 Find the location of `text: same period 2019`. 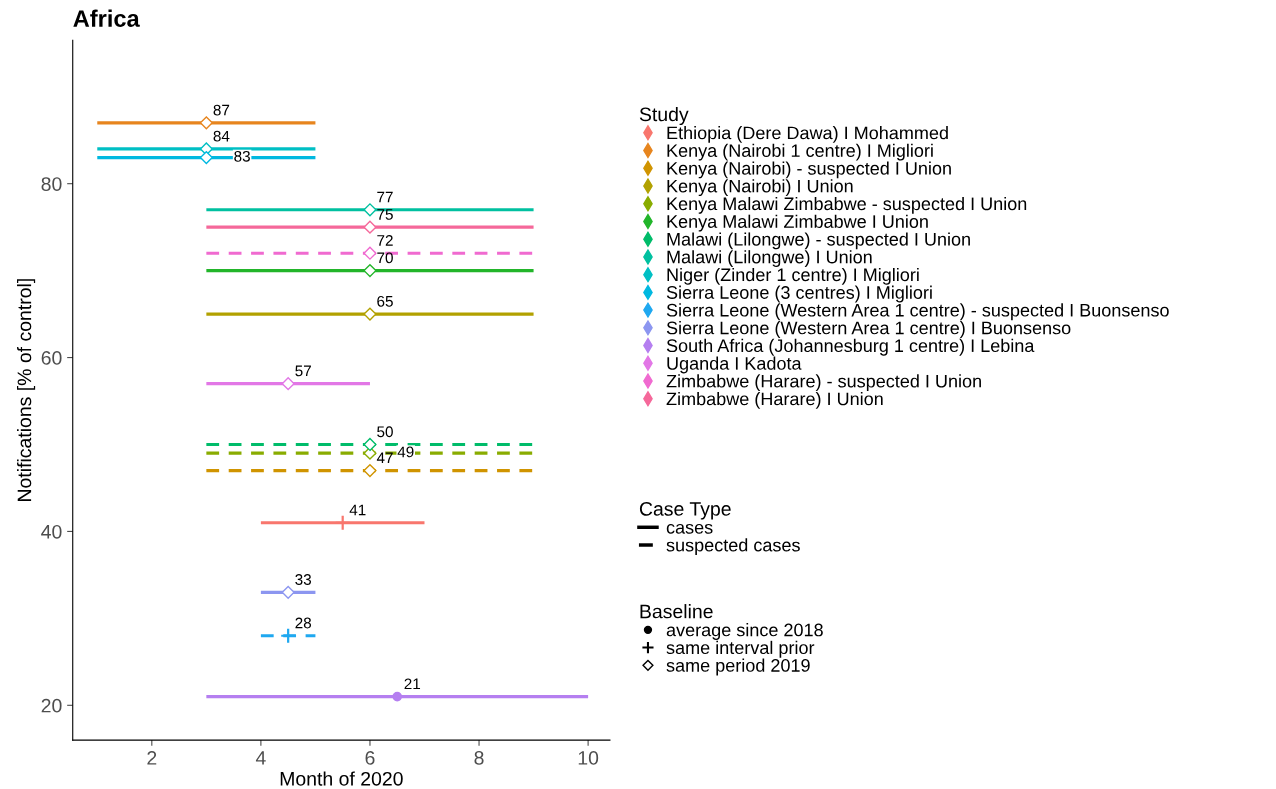

text: same period 2019 is located at coordinates (738, 667).